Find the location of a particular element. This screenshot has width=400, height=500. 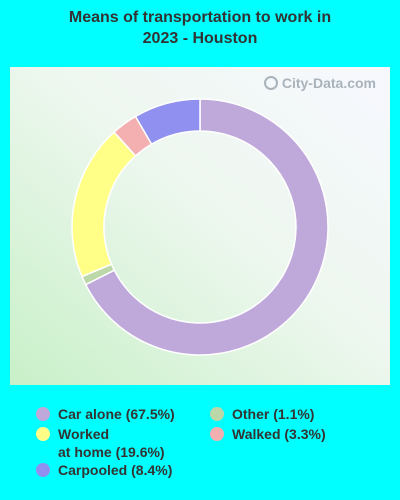

magnifier-icon is located at coordinates (270, 83).